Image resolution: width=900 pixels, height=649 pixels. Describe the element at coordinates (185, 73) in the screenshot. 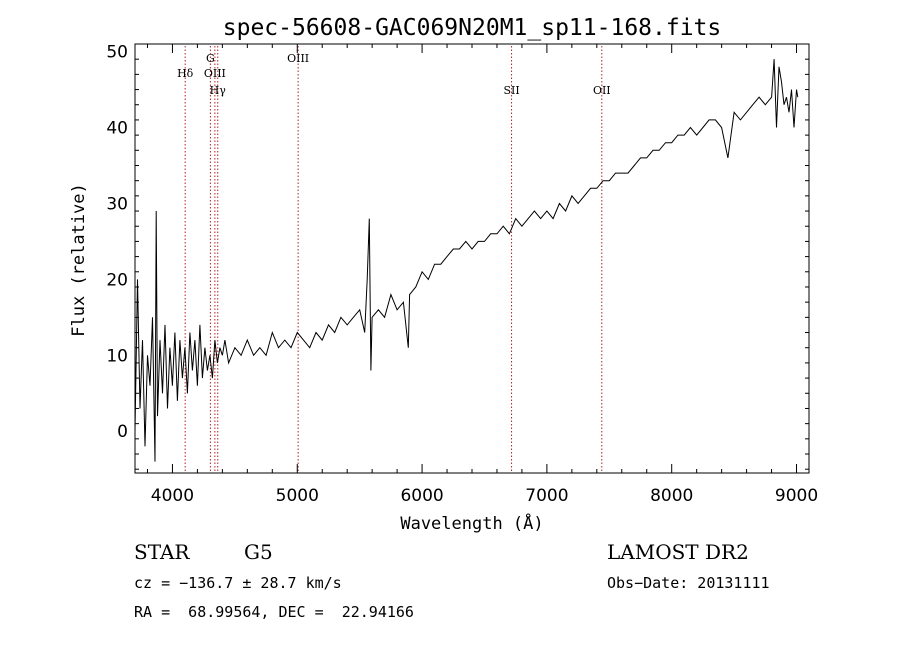

I see `marker-label-0: Hδ` at that location.